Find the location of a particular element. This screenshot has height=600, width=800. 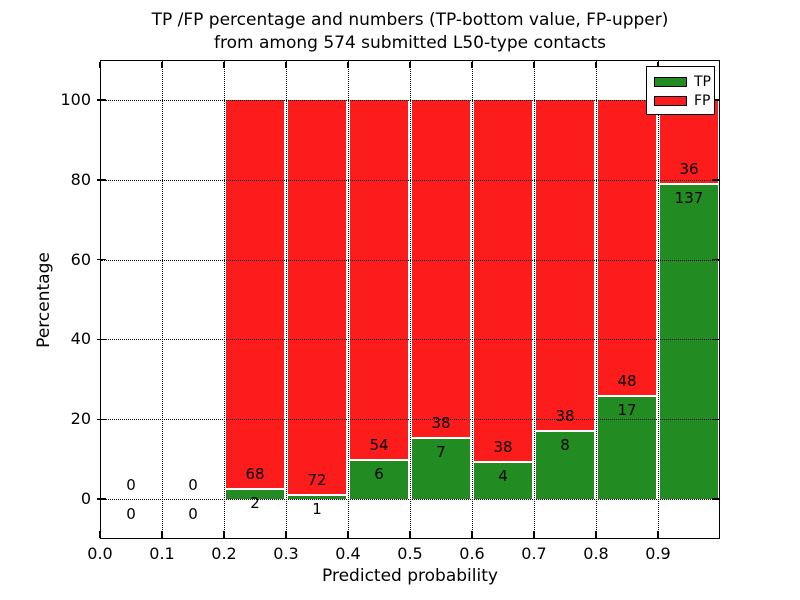

legend-item-tp: TP is located at coordinates (680, 81).